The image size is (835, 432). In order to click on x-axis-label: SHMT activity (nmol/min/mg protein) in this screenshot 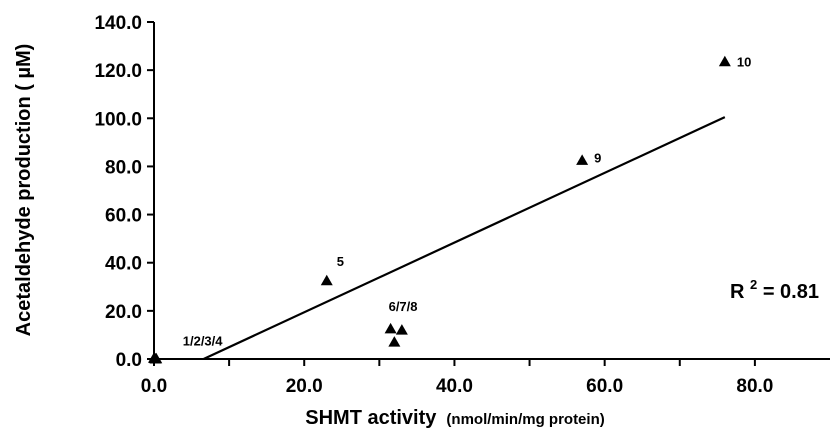, I will do `click(454, 418)`.